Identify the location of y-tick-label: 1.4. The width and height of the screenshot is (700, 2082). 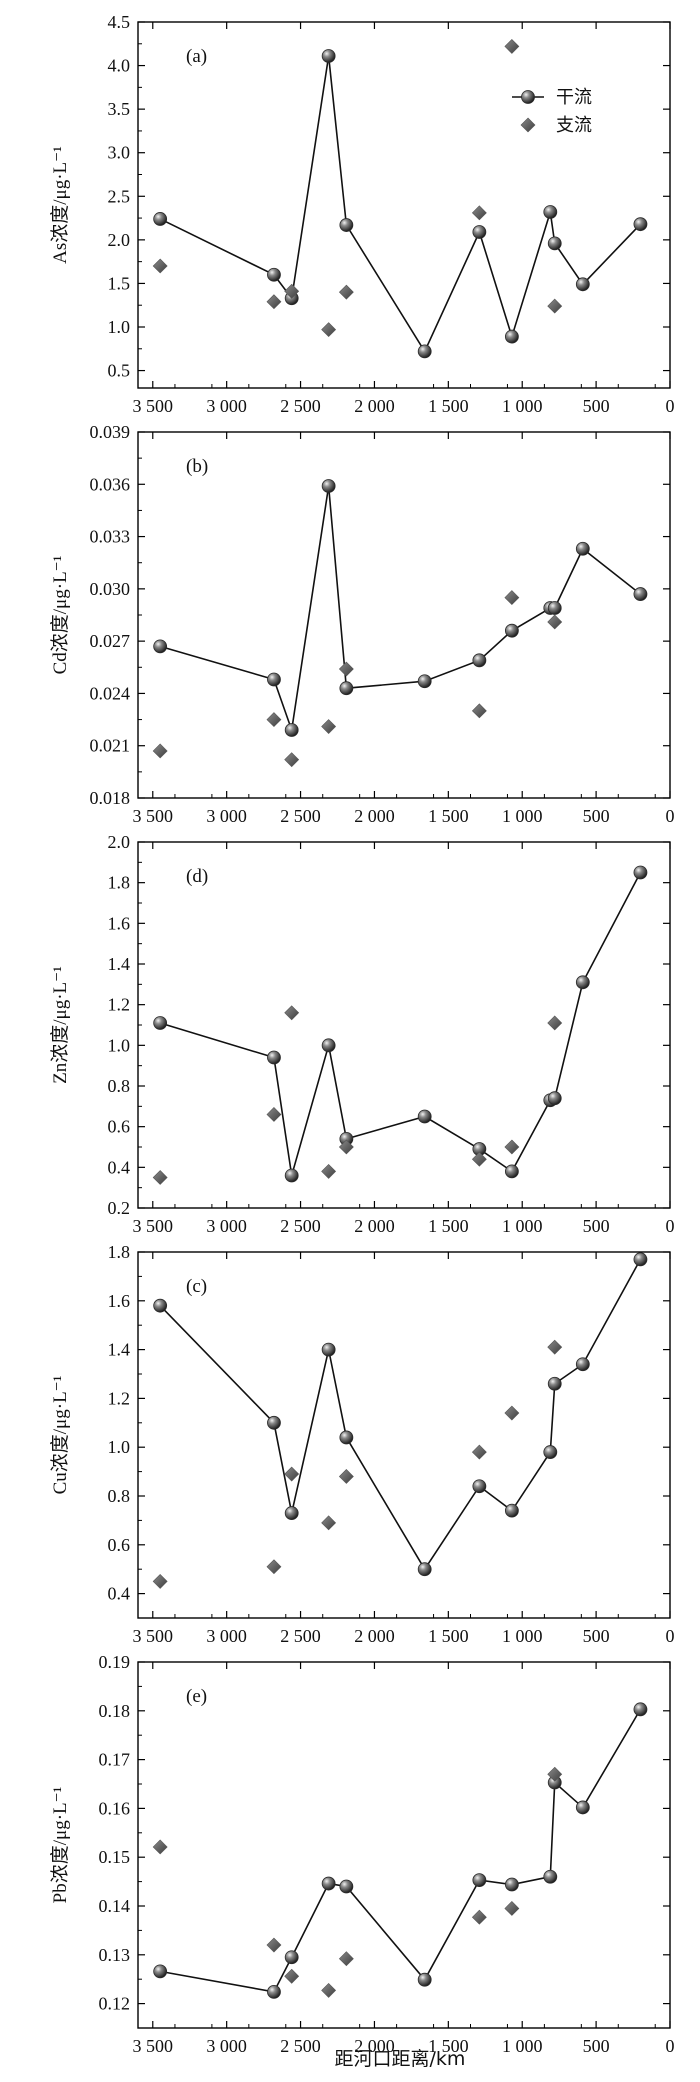
(119, 964).